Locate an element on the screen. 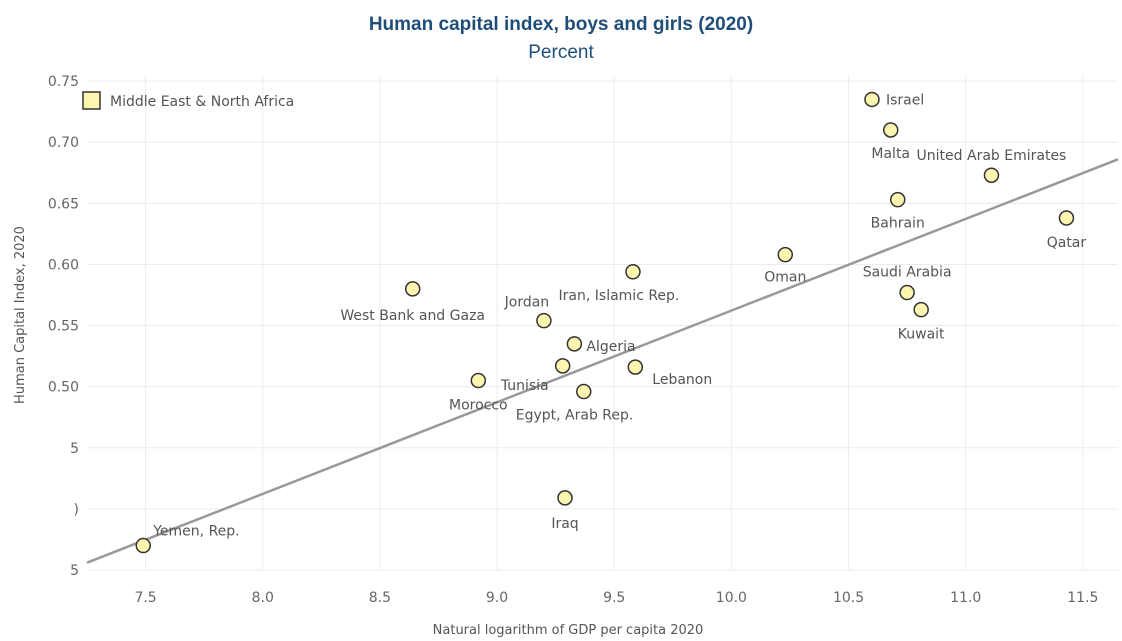  x-tick-label: 11.0 is located at coordinates (965, 598).